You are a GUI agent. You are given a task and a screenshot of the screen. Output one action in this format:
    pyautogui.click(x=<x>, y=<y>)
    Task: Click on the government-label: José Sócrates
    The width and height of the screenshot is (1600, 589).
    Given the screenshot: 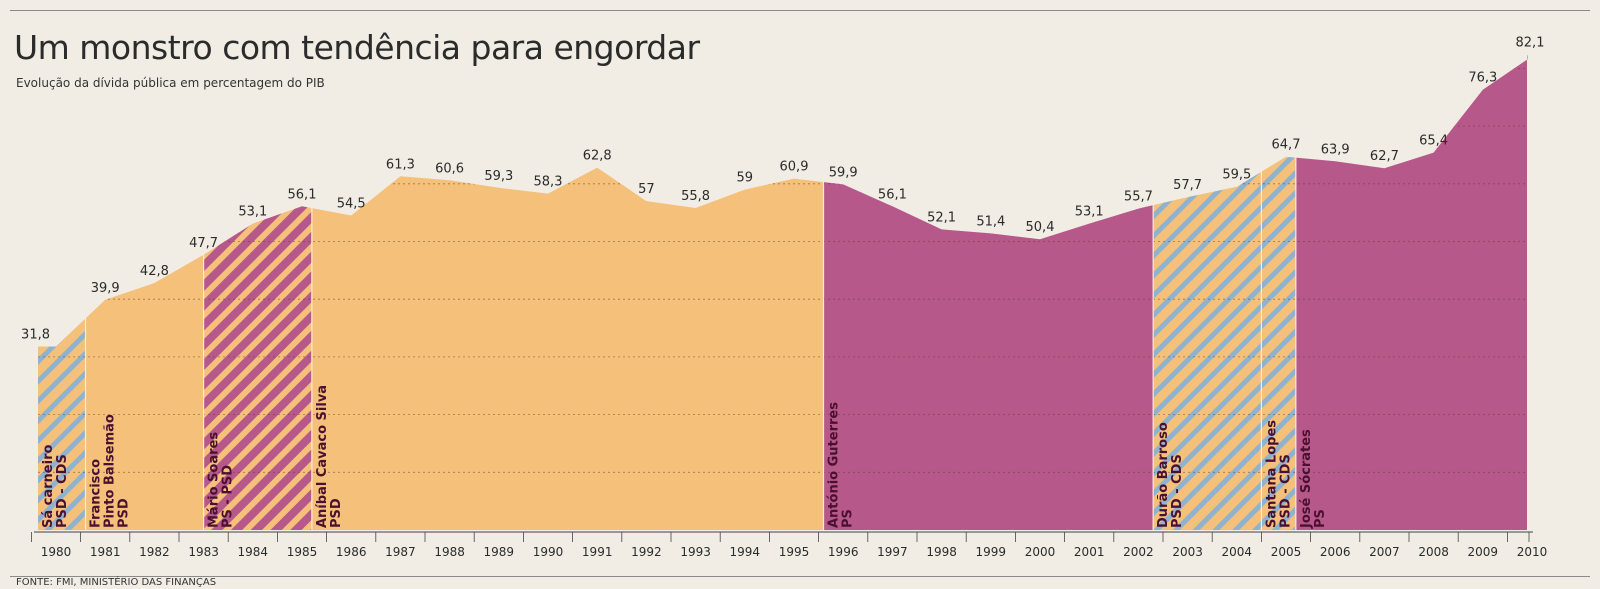 What is the action you would take?
    pyautogui.click(x=1306, y=479)
    